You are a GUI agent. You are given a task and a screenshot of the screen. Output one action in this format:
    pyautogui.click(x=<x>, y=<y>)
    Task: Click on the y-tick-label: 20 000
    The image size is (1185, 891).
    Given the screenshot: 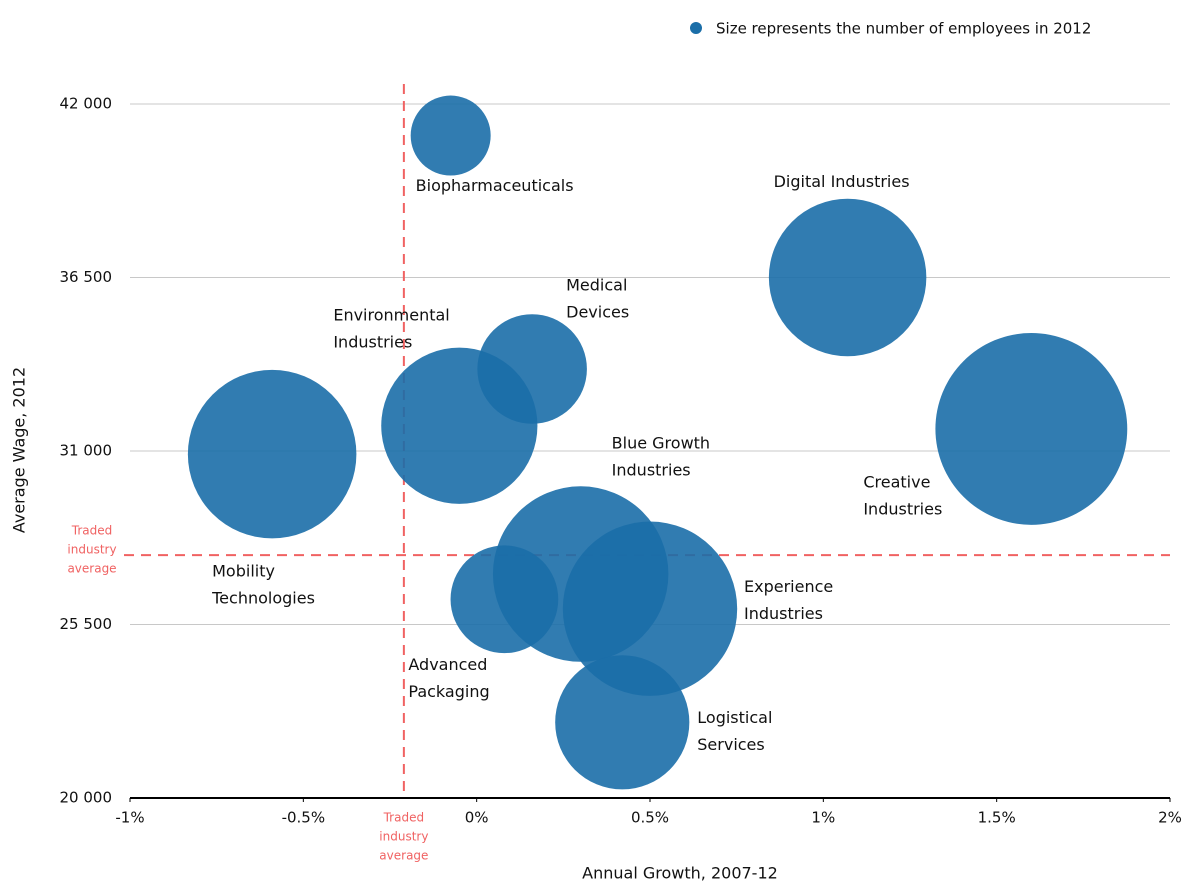 What is the action you would take?
    pyautogui.click(x=86, y=798)
    